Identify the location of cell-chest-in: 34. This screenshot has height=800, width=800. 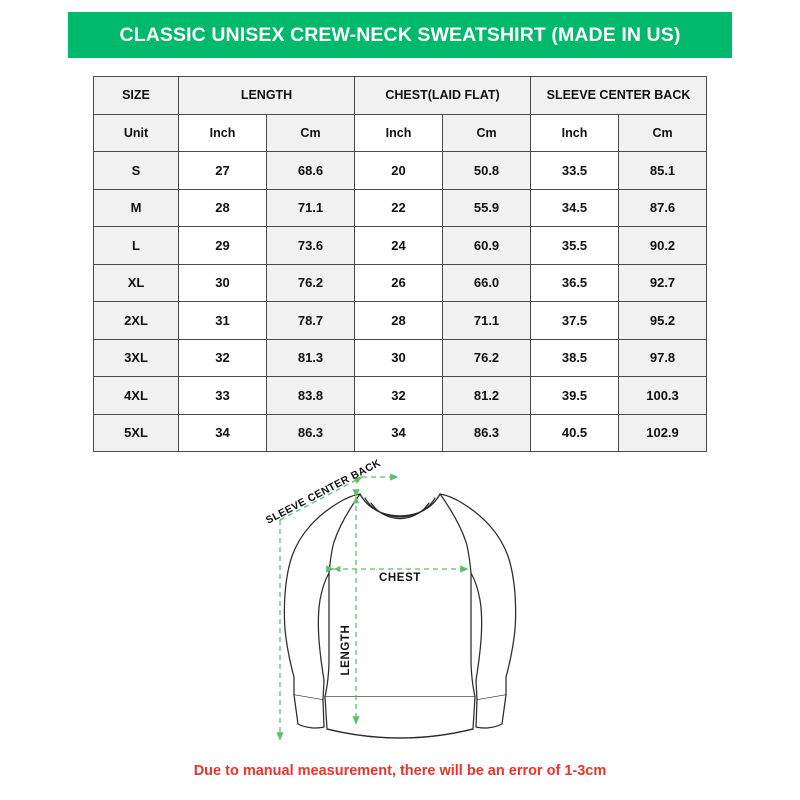
(399, 432).